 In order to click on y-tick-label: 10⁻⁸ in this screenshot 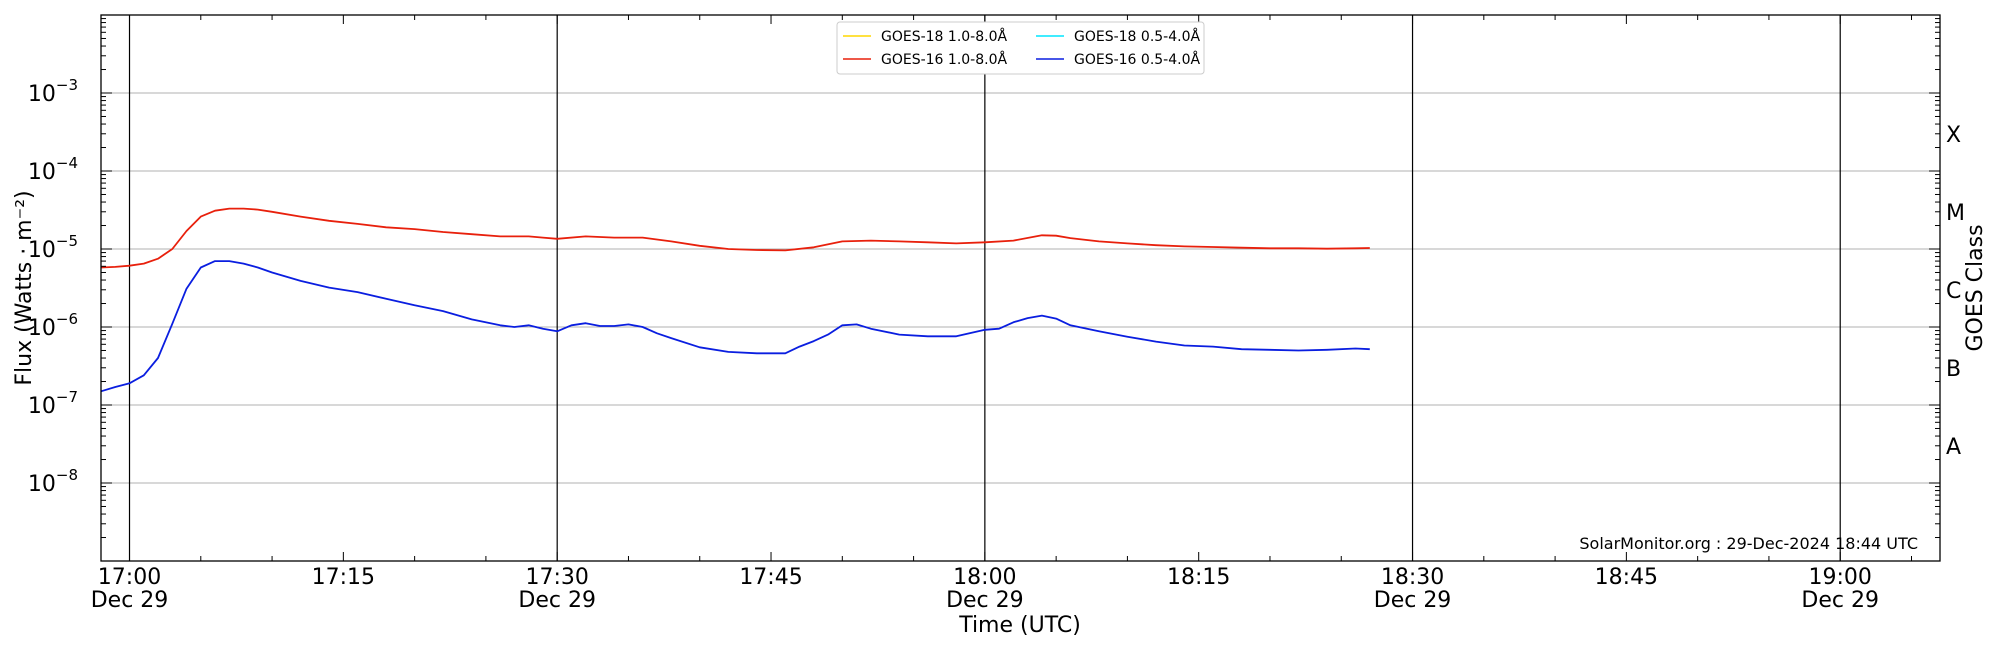, I will do `click(53, 481)`.